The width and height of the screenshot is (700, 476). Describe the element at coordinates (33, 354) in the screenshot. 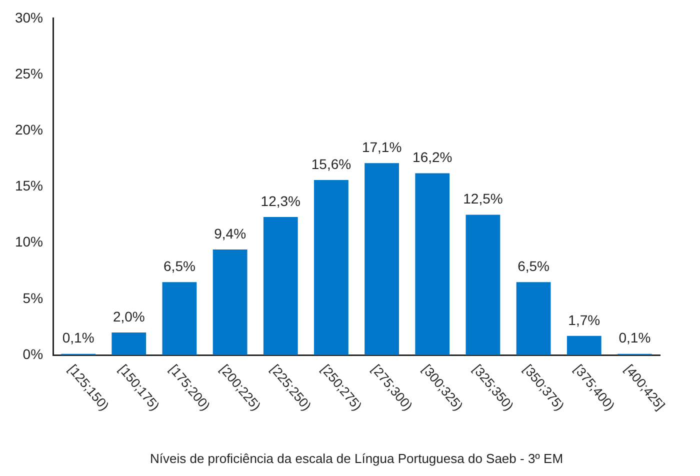

I see `y-tick-label: 0%` at that location.